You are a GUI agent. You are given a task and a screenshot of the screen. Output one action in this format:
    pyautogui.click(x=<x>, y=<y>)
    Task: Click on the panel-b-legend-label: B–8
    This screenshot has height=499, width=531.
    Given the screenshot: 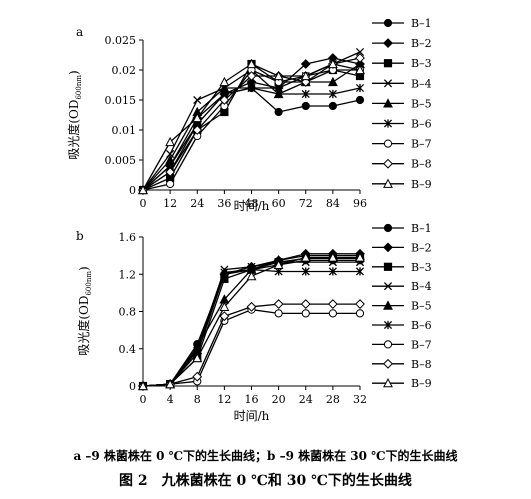 What is the action you would take?
    pyautogui.click(x=421, y=364)
    